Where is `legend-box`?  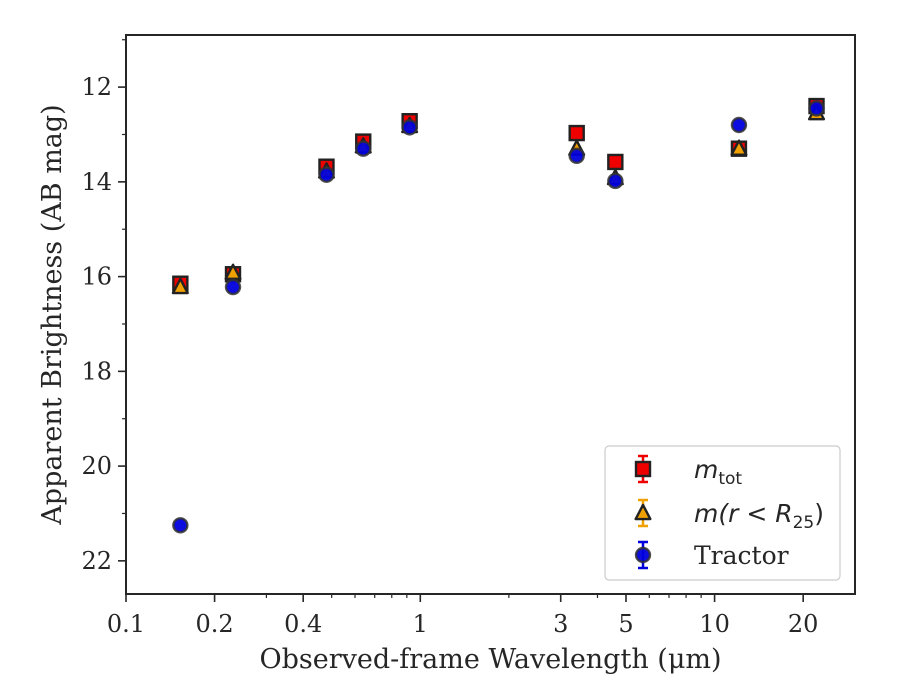
legend-box is located at coordinates (722, 513).